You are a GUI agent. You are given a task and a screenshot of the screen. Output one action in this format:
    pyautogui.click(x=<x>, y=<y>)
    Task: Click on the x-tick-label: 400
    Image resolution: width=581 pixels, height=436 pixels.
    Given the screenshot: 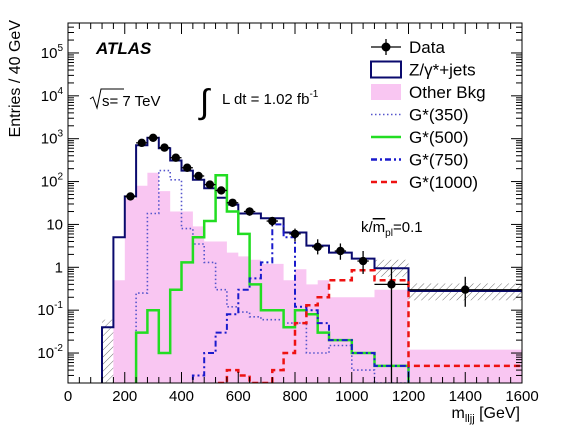 What is the action you would take?
    pyautogui.click(x=181, y=396)
    